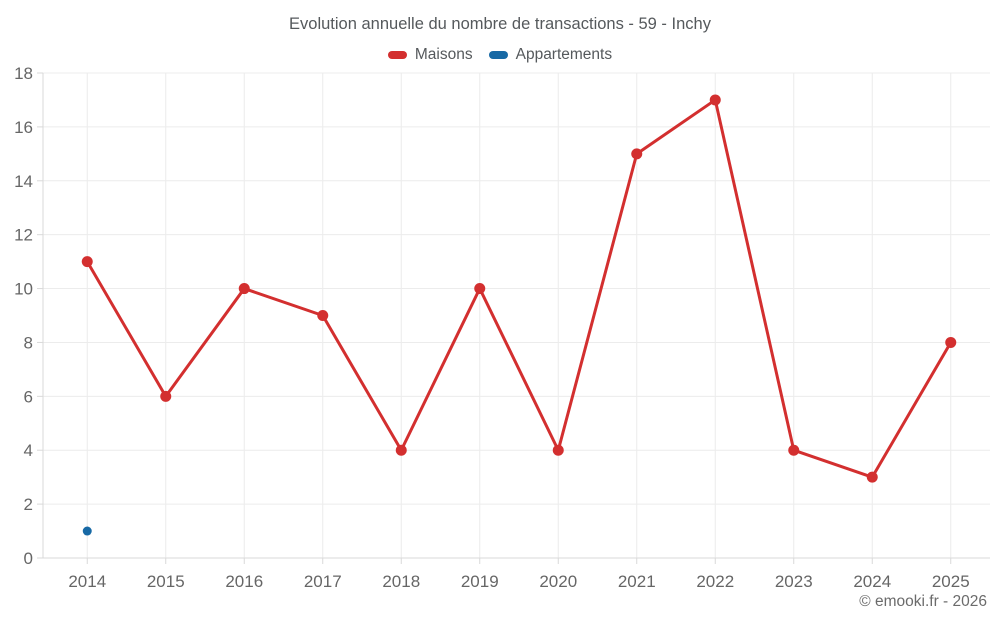  I want to click on x-axis-label: 2023, so click(794, 581).